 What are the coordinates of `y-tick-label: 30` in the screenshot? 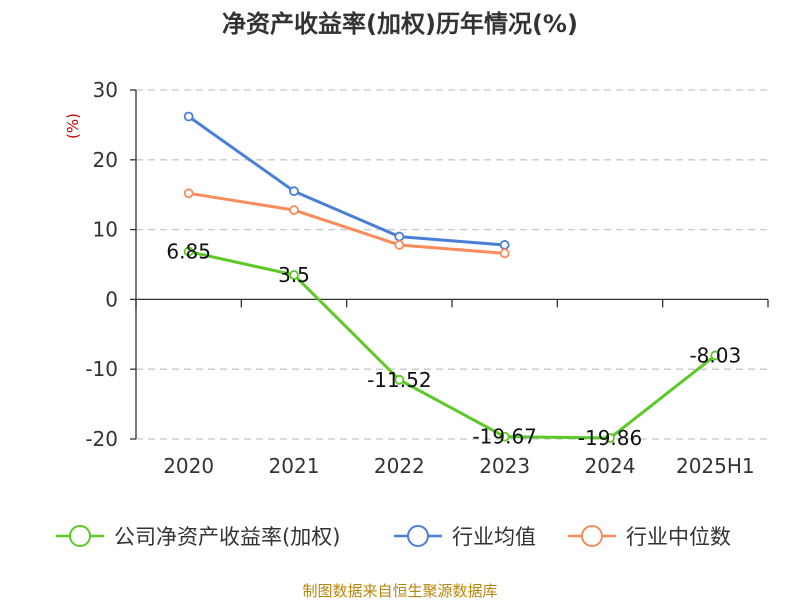 It's located at (105, 90).